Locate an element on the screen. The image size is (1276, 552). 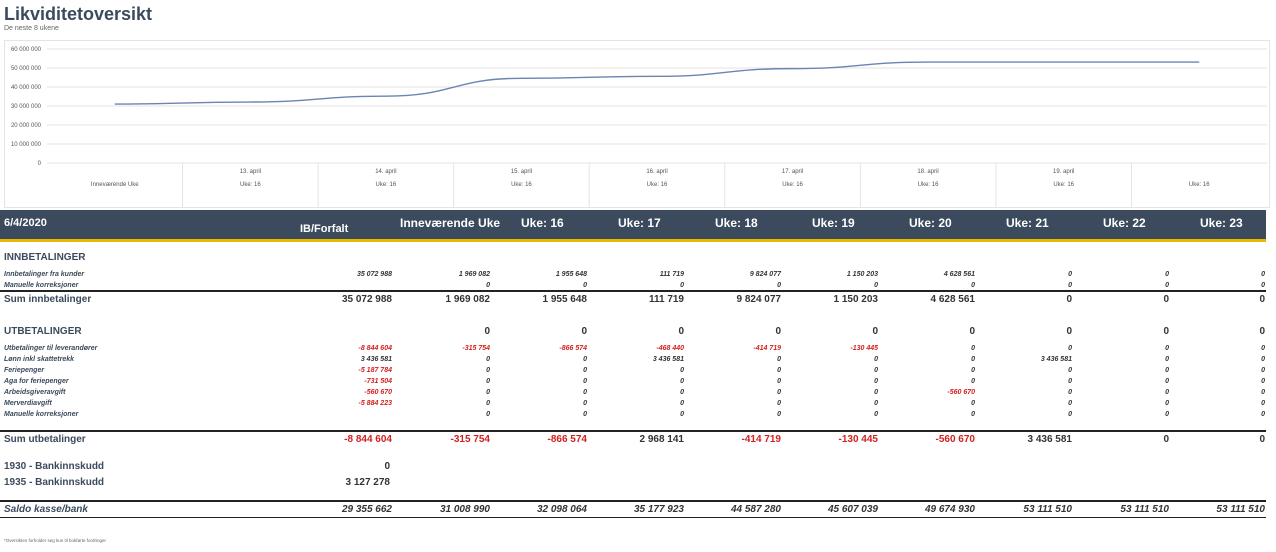
sum-value: 4 628 561 is located at coordinates (953, 299).